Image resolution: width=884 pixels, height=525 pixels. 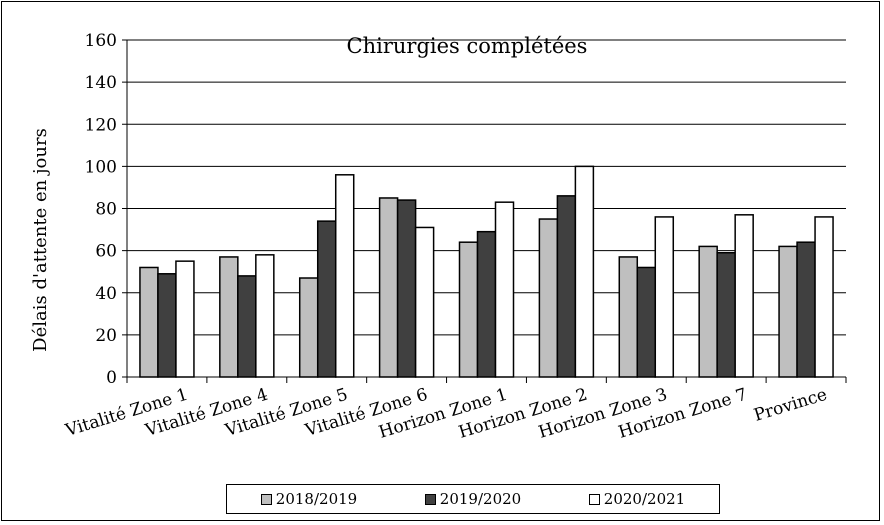 What do you see at coordinates (101, 167) in the screenshot?
I see `y-tick-label: 100` at bounding box center [101, 167].